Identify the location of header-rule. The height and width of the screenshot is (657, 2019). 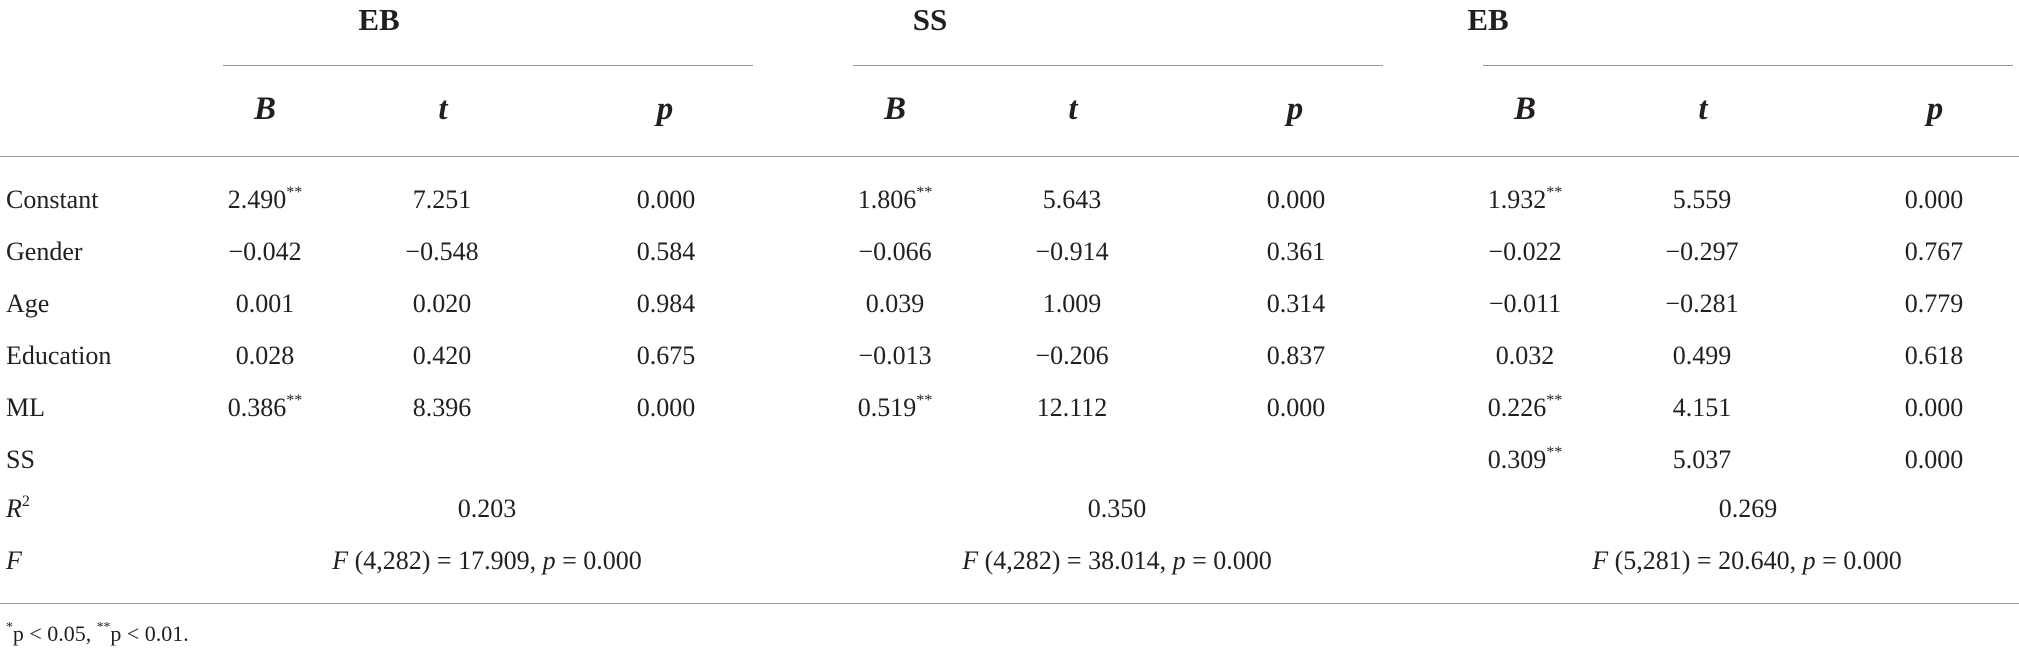
(1009, 156).